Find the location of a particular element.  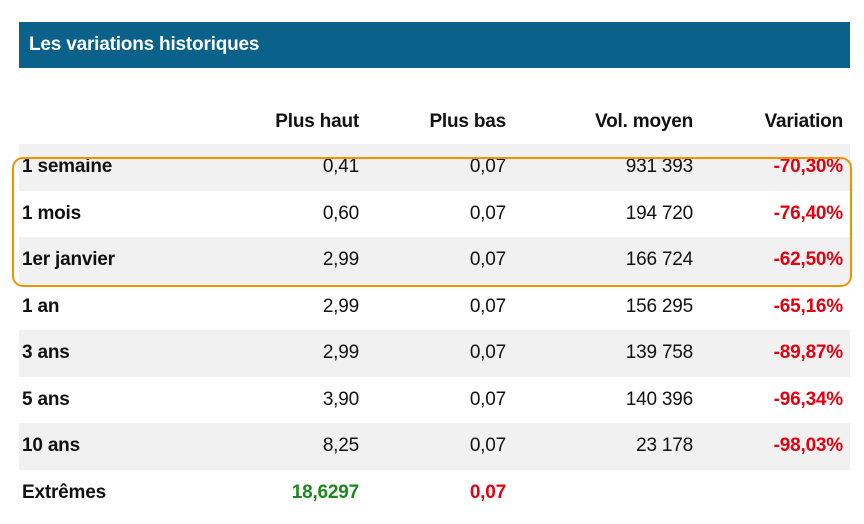

row-period: 10 ans is located at coordinates (51, 446).